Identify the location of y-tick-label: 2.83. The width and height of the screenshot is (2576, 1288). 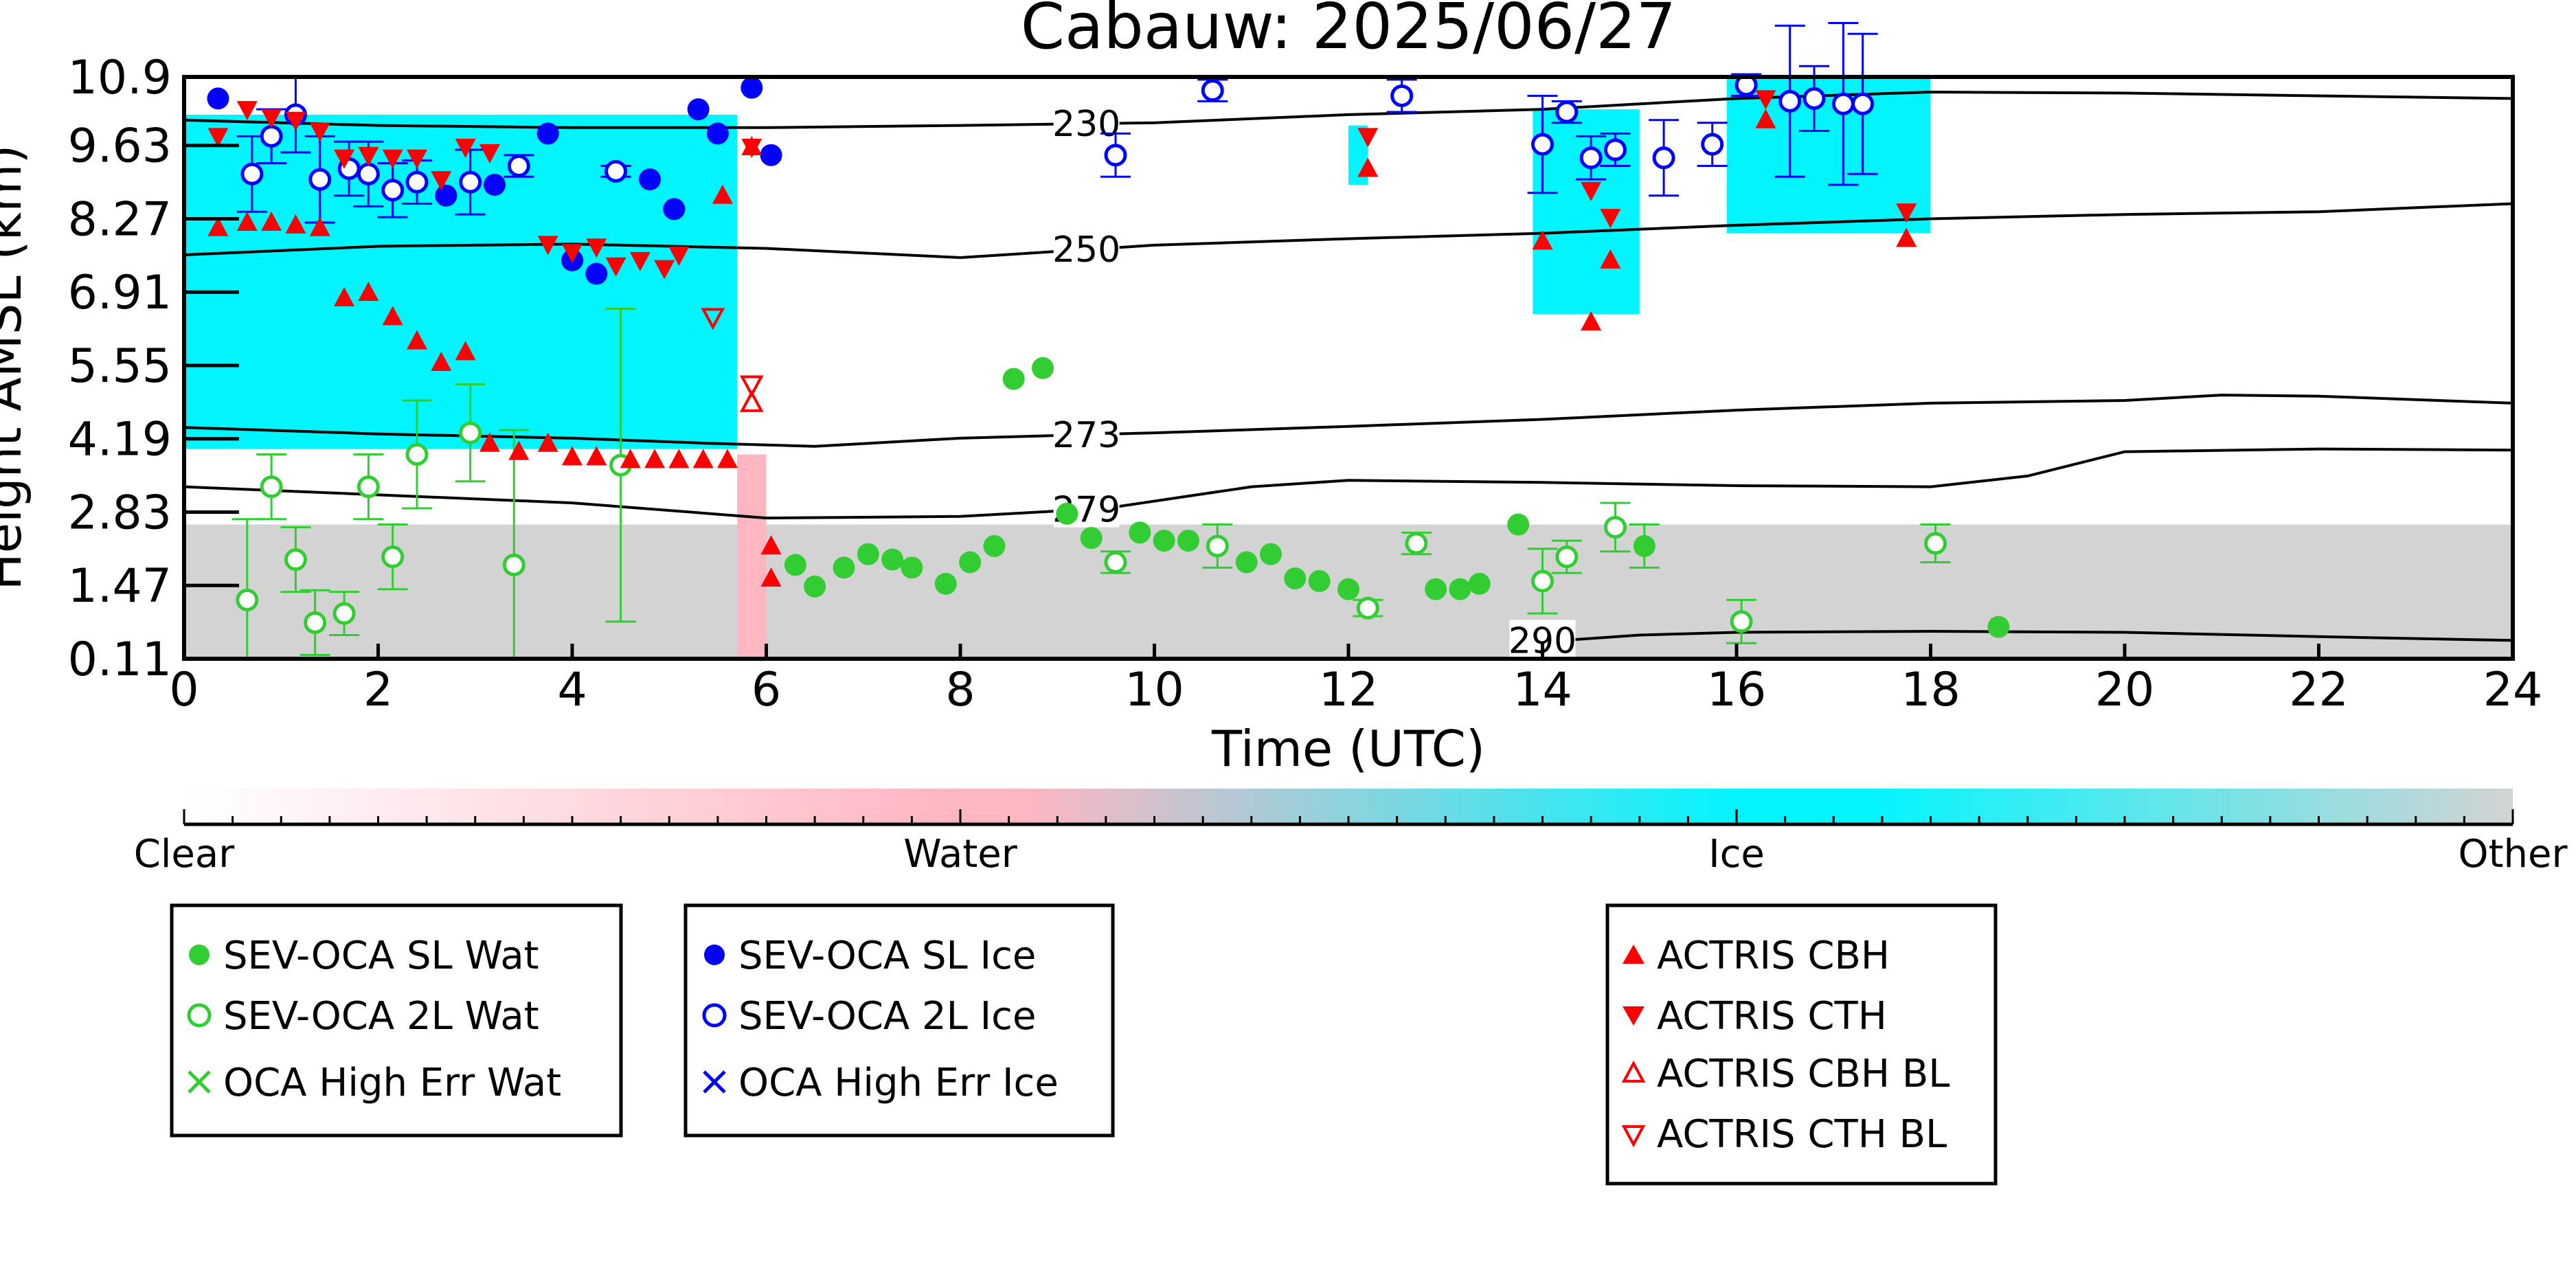
(120, 513).